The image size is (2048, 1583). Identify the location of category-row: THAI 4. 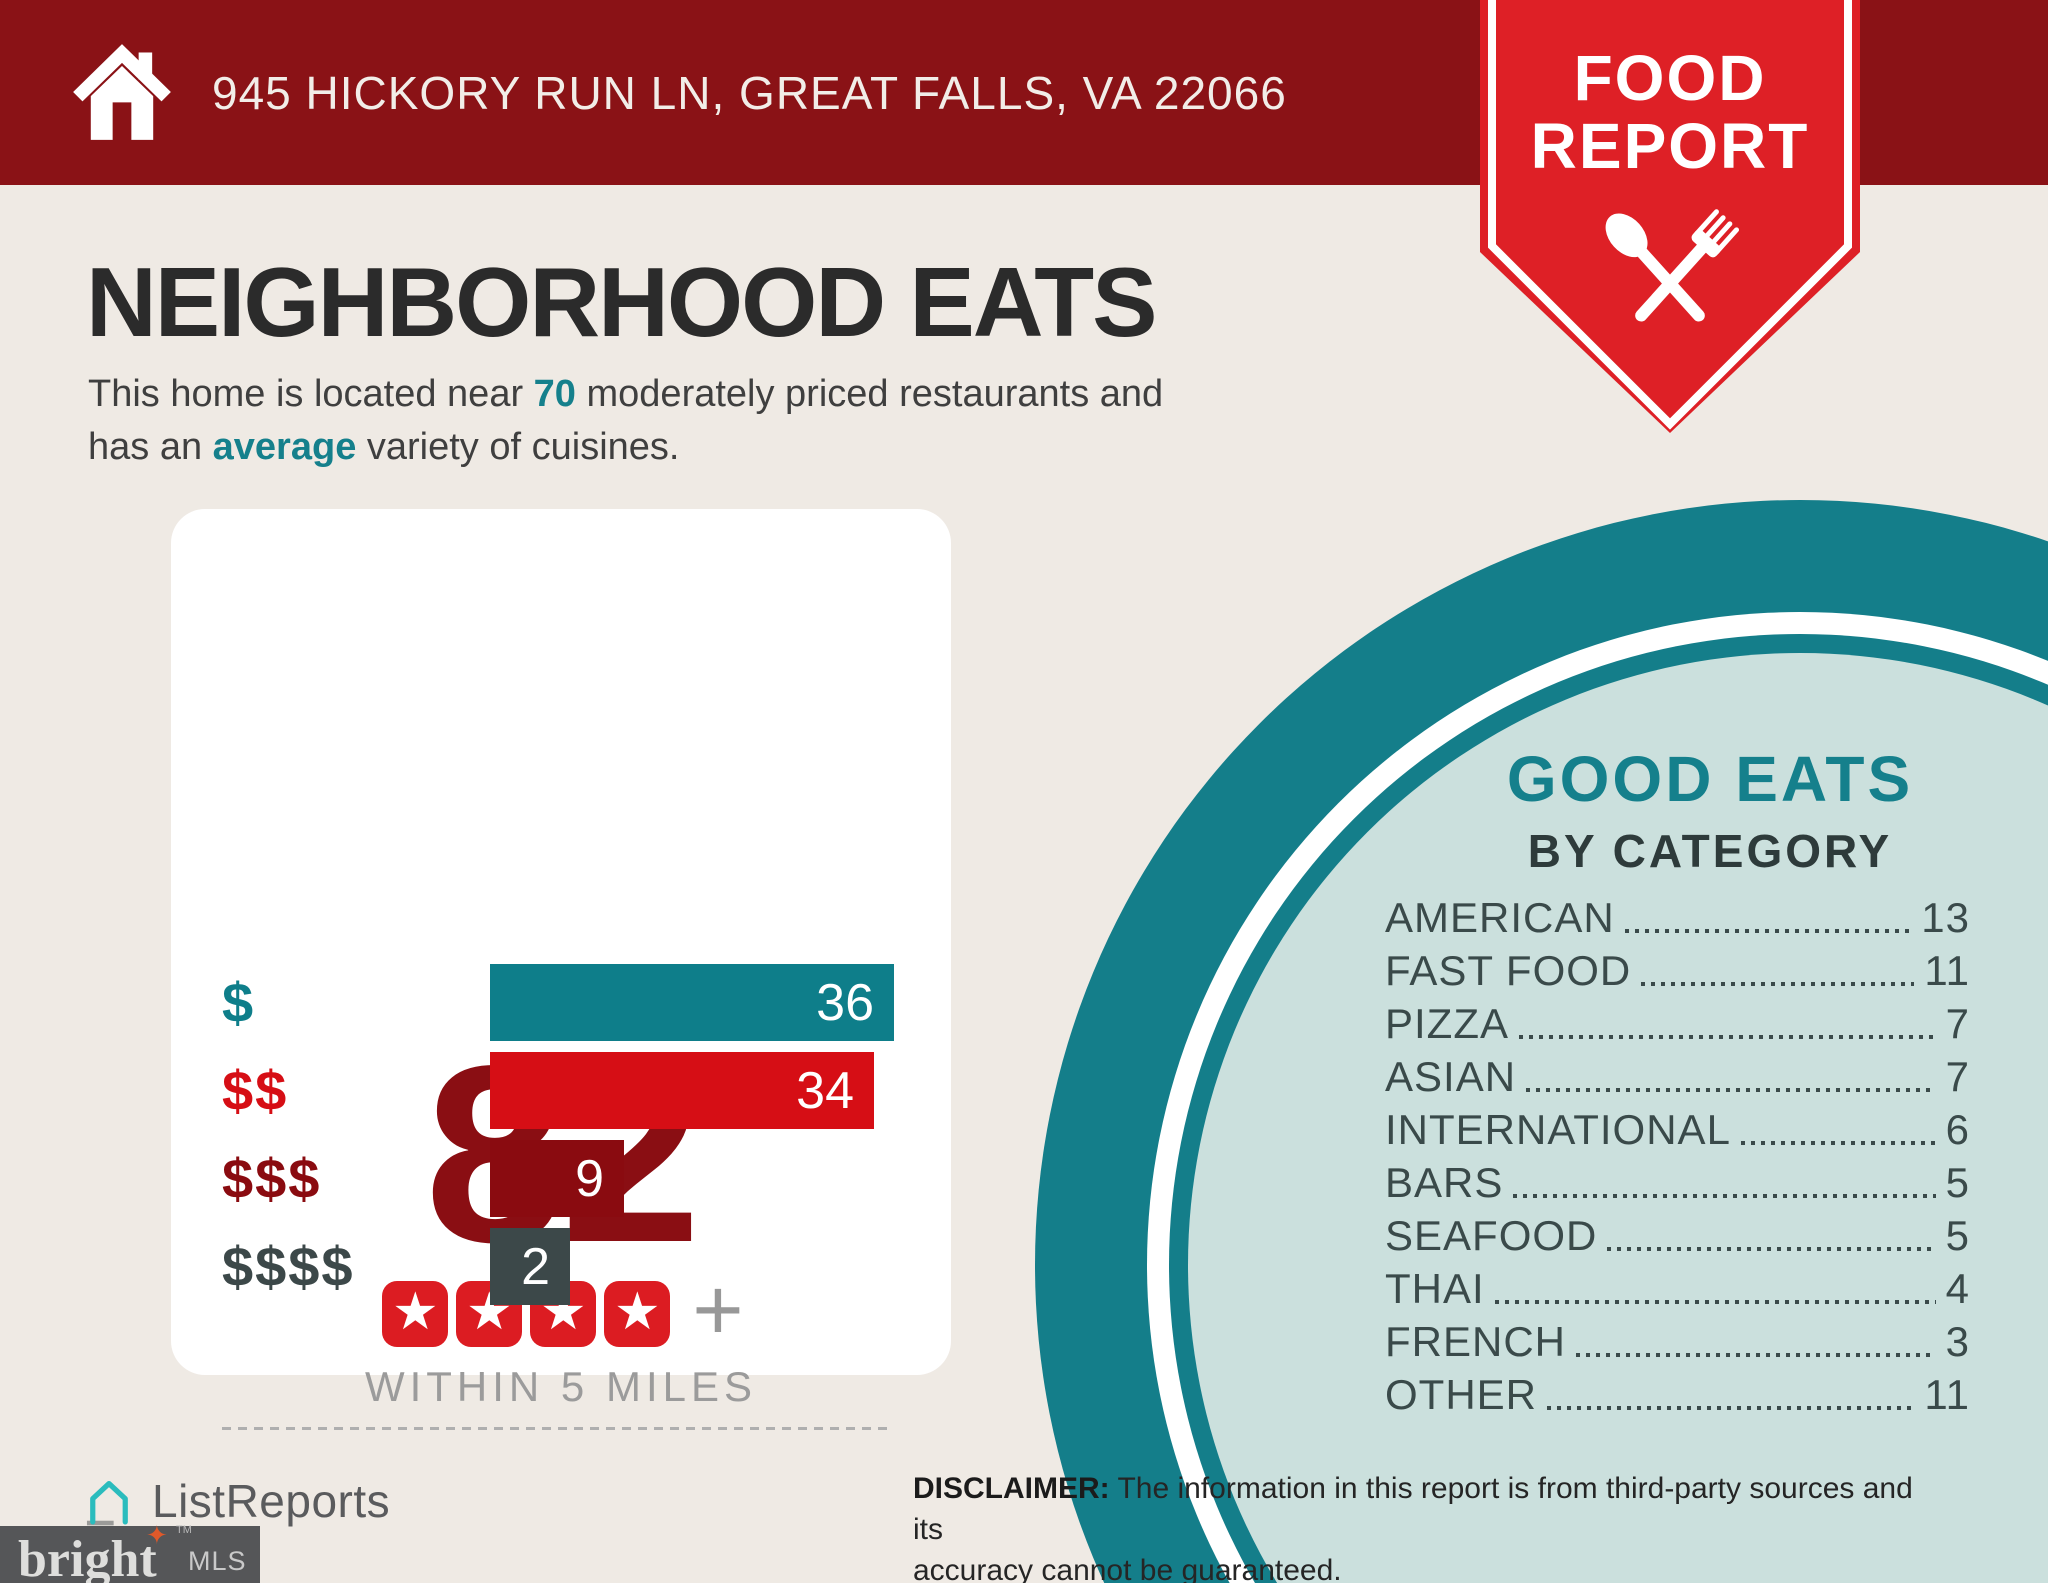
(1677, 1291).